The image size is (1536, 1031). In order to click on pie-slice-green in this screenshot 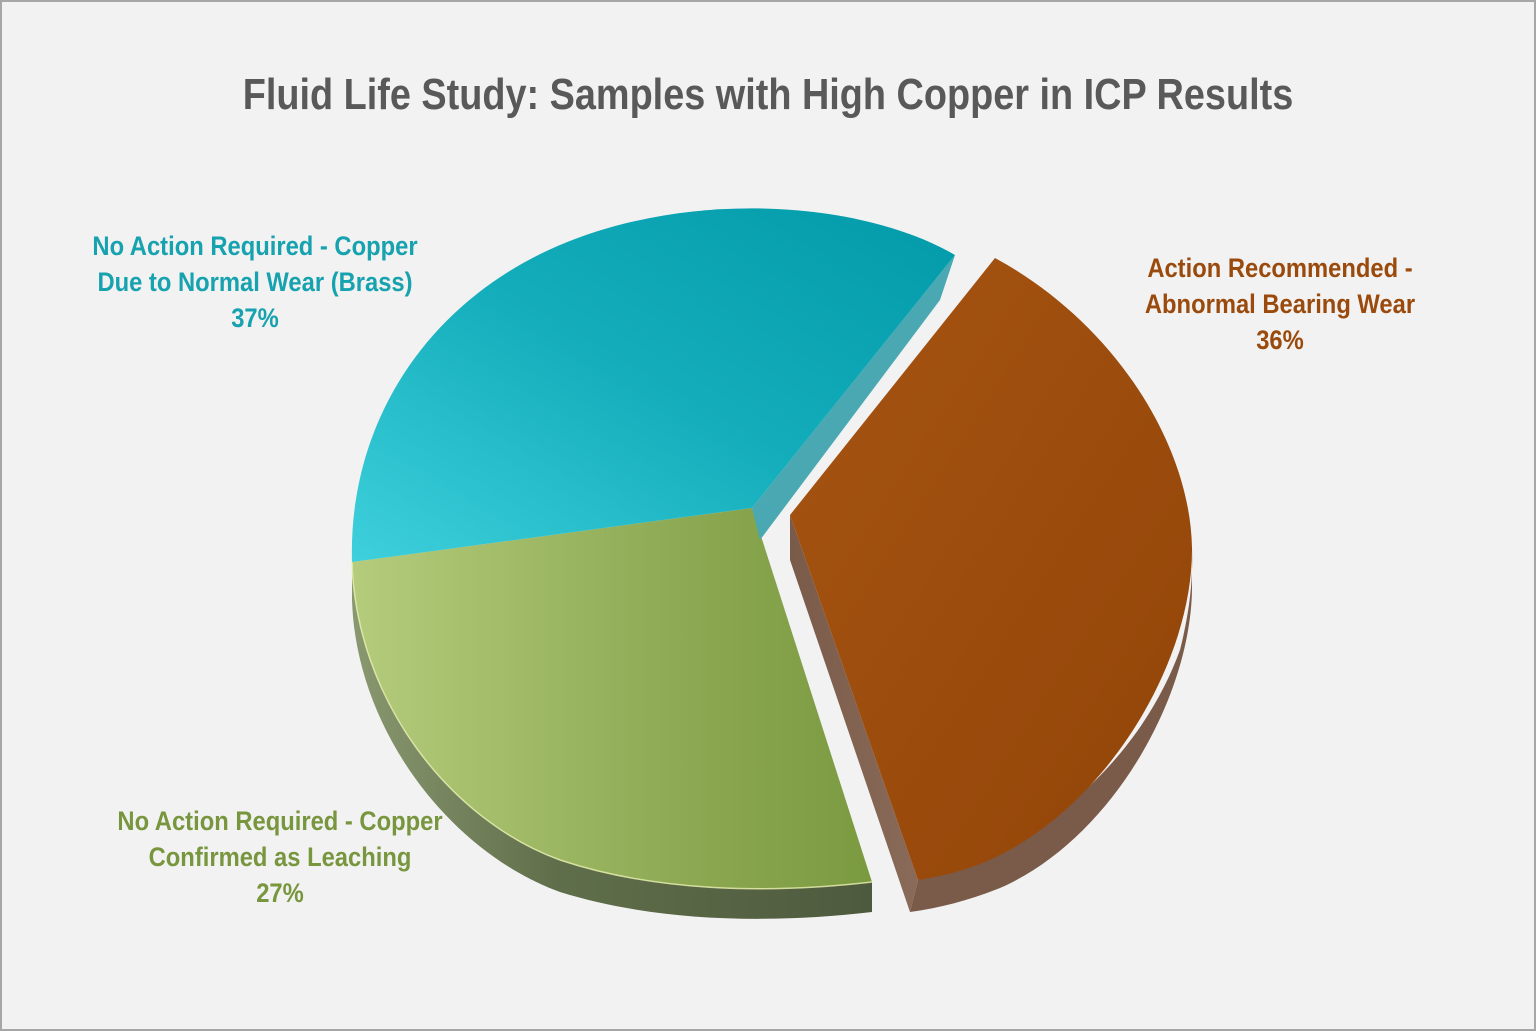, I will do `click(612, 698)`.